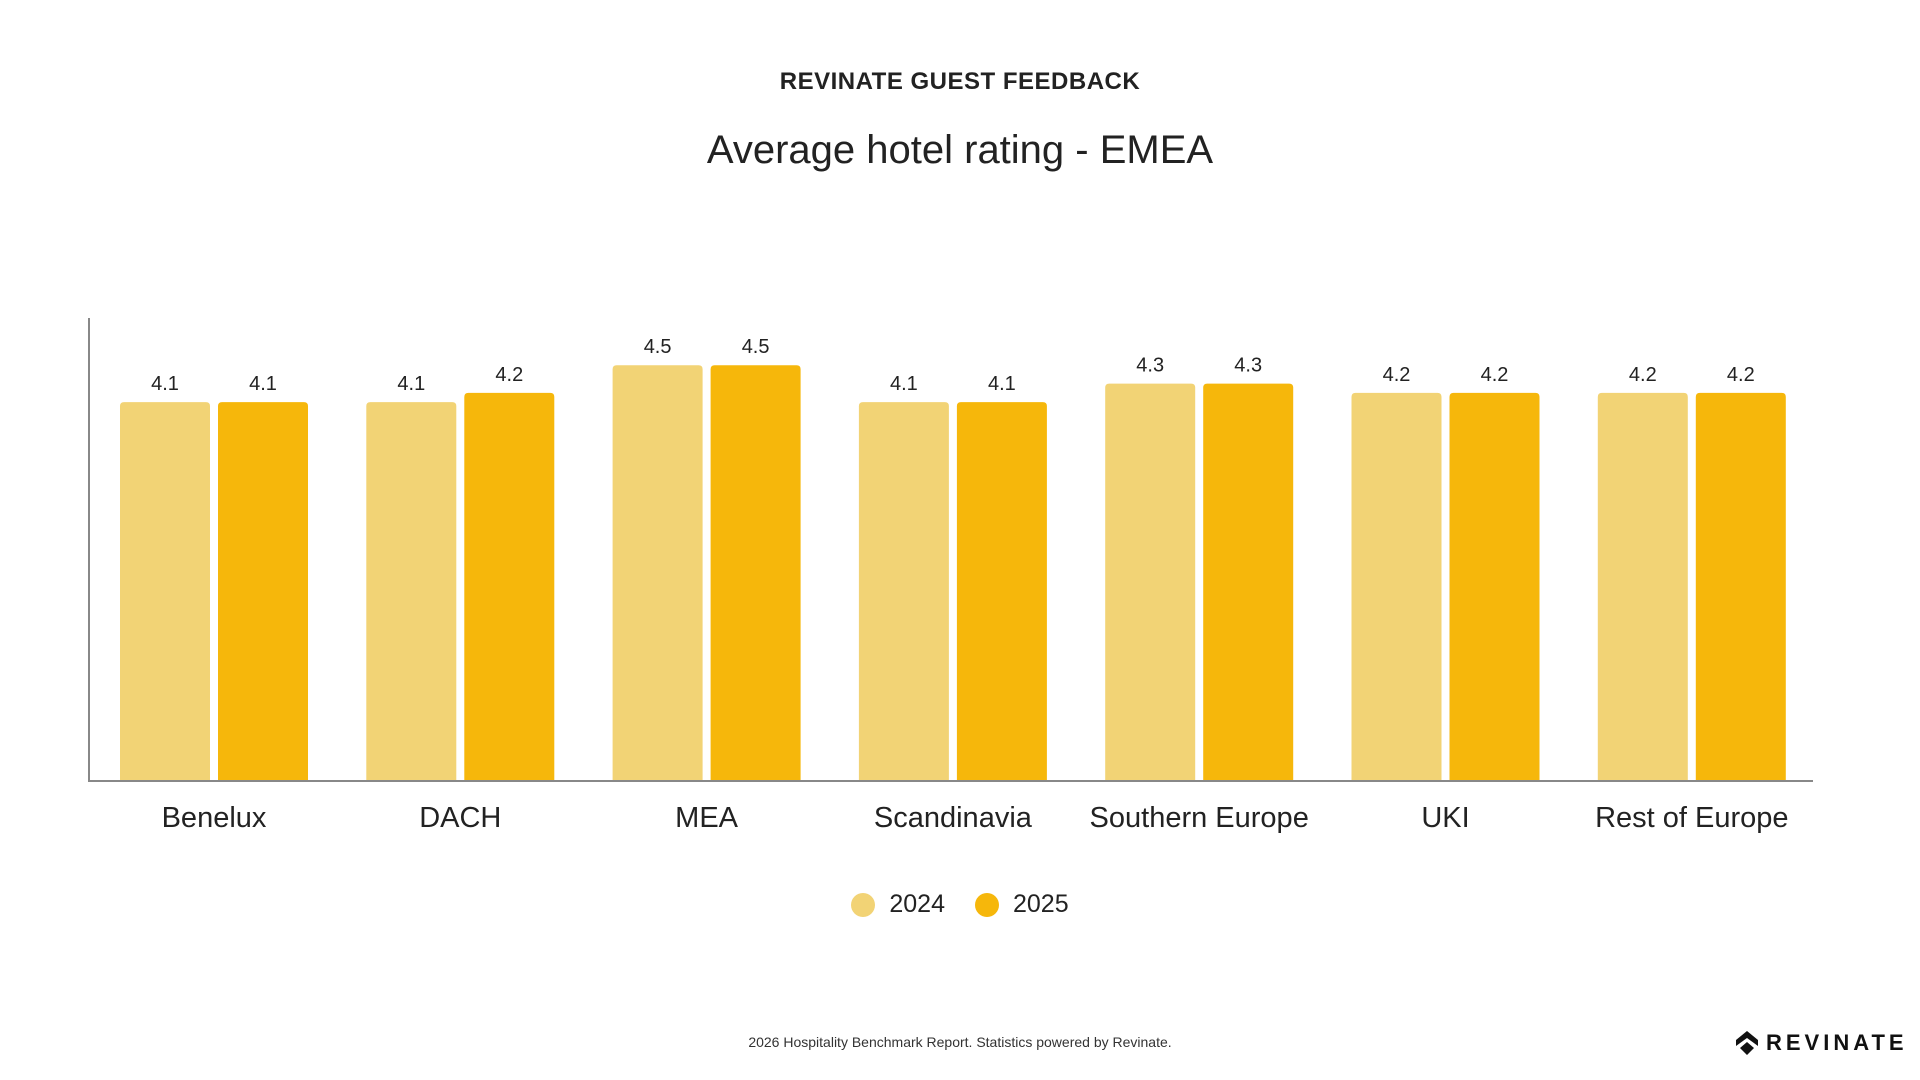  Describe the element at coordinates (1747, 1043) in the screenshot. I see `revinate-logo-icon` at that location.